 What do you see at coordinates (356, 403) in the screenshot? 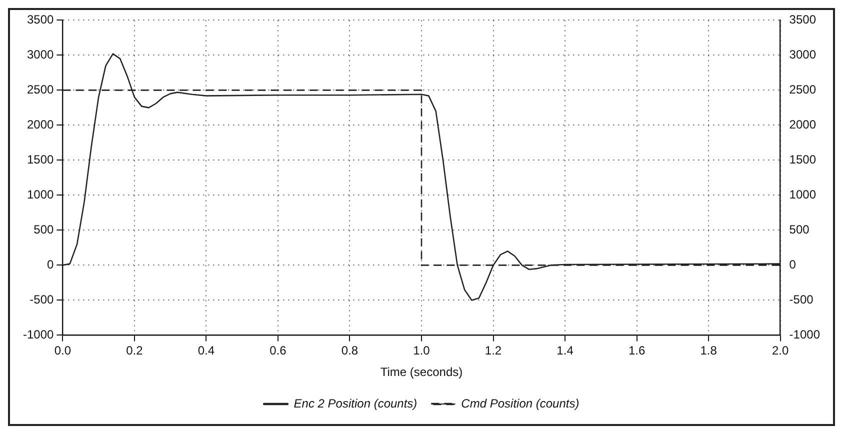
I see `legend-label: Enc 2 Position (counts)` at bounding box center [356, 403].